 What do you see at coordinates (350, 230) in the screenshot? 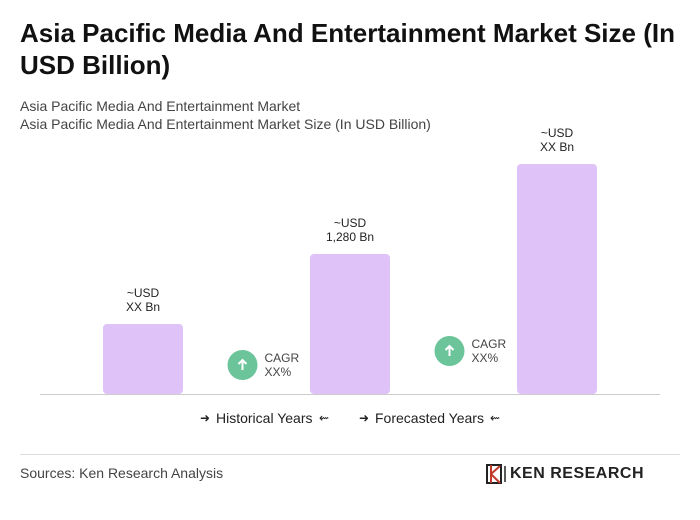
I see `value-label: ~USD 1,280 Bn` at bounding box center [350, 230].